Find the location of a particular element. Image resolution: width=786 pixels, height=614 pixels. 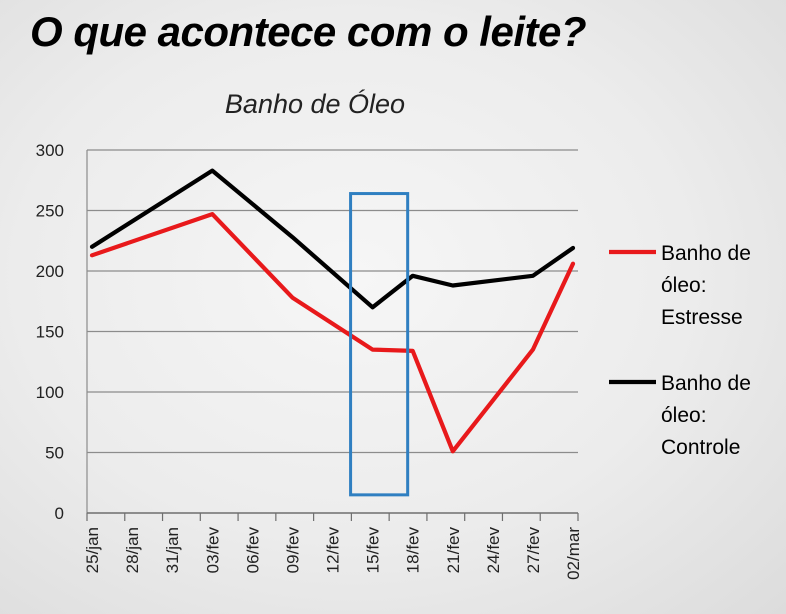

y-tick-label: 100 is located at coordinates (50, 392).